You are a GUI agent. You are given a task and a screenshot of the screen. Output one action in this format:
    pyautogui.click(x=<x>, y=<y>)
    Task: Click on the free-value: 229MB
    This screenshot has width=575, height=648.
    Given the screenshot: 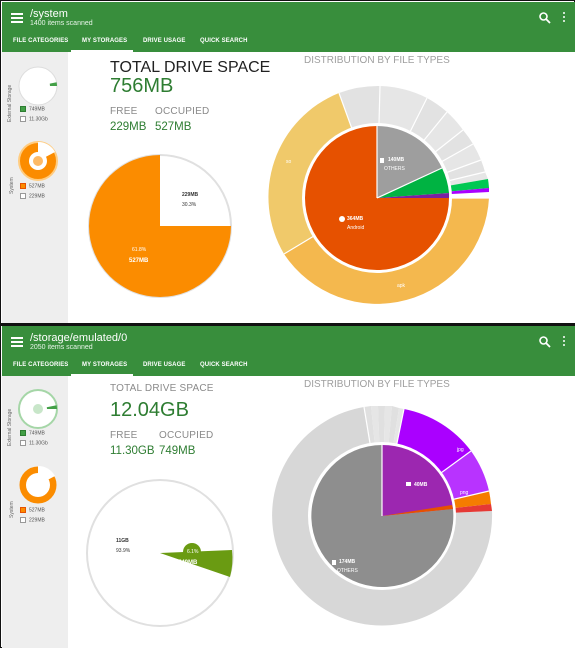 What is the action you would take?
    pyautogui.click(x=128, y=127)
    